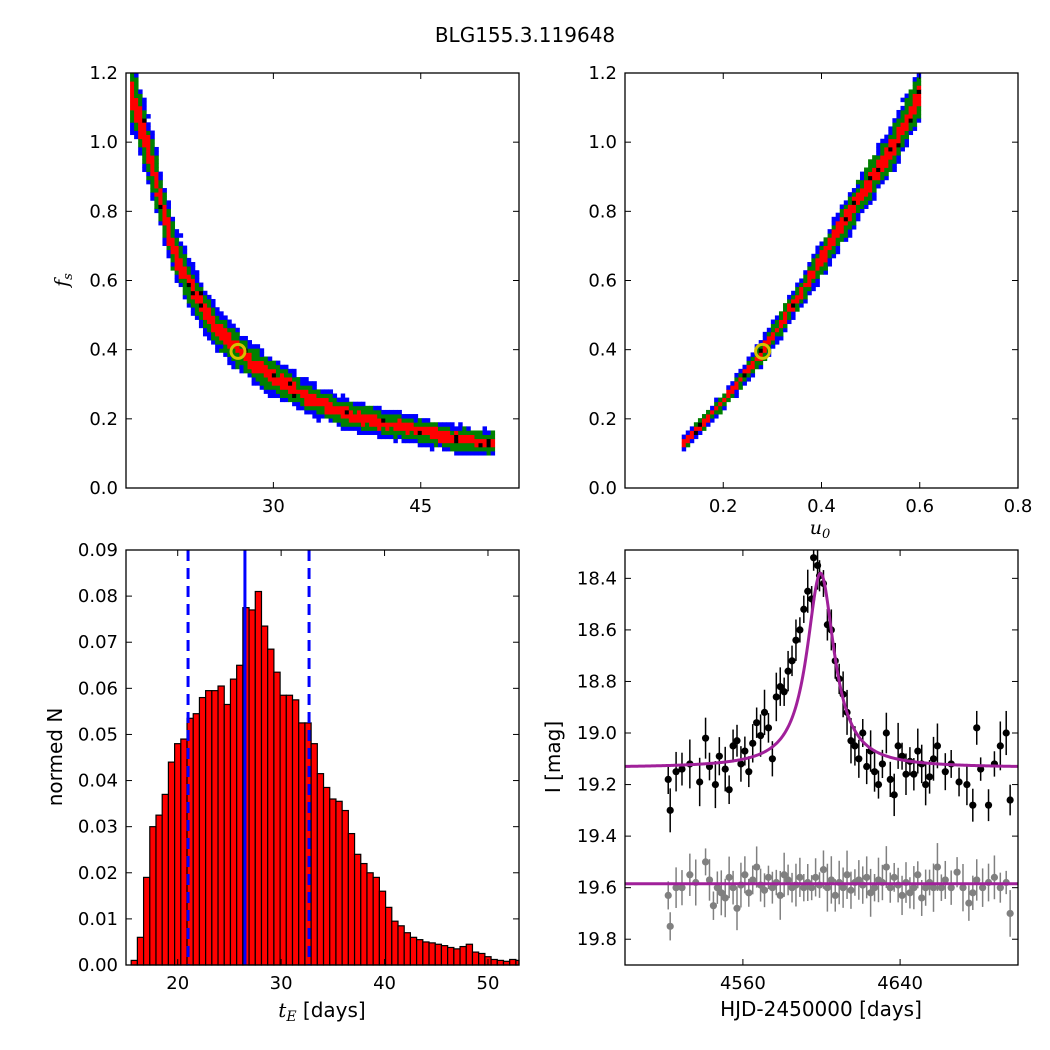  Describe the element at coordinates (103, 142) in the screenshot. I see `p1-ytick-label: 1.0` at that location.